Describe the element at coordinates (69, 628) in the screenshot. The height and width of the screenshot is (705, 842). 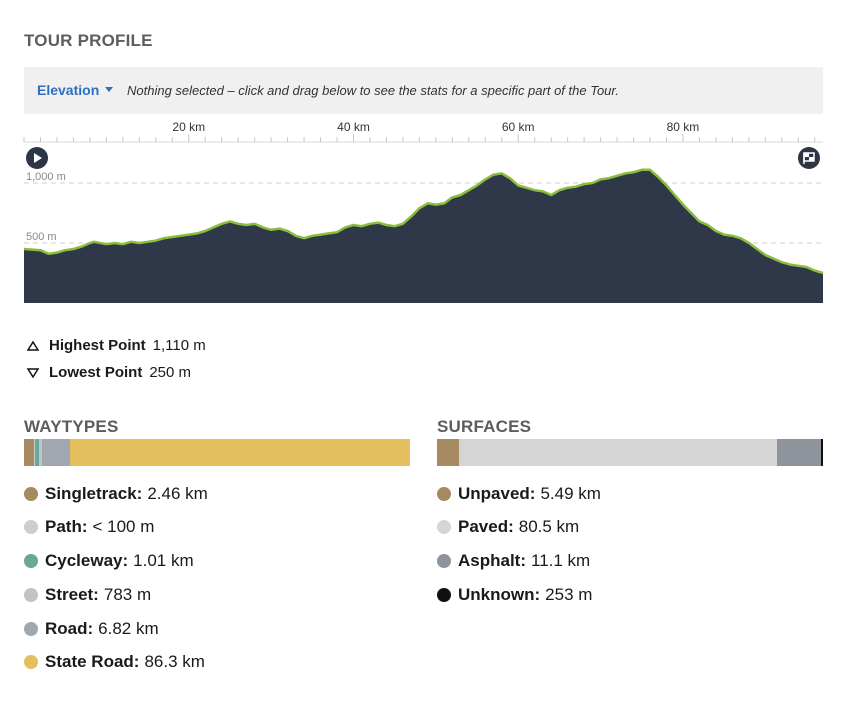
I see `legend-name: Road:` at that location.